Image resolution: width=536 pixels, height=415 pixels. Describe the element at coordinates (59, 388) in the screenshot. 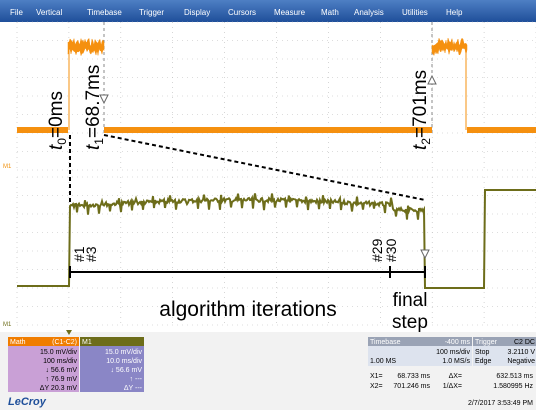

I see `svg-text: ΔY 20.3 mV` at that location.